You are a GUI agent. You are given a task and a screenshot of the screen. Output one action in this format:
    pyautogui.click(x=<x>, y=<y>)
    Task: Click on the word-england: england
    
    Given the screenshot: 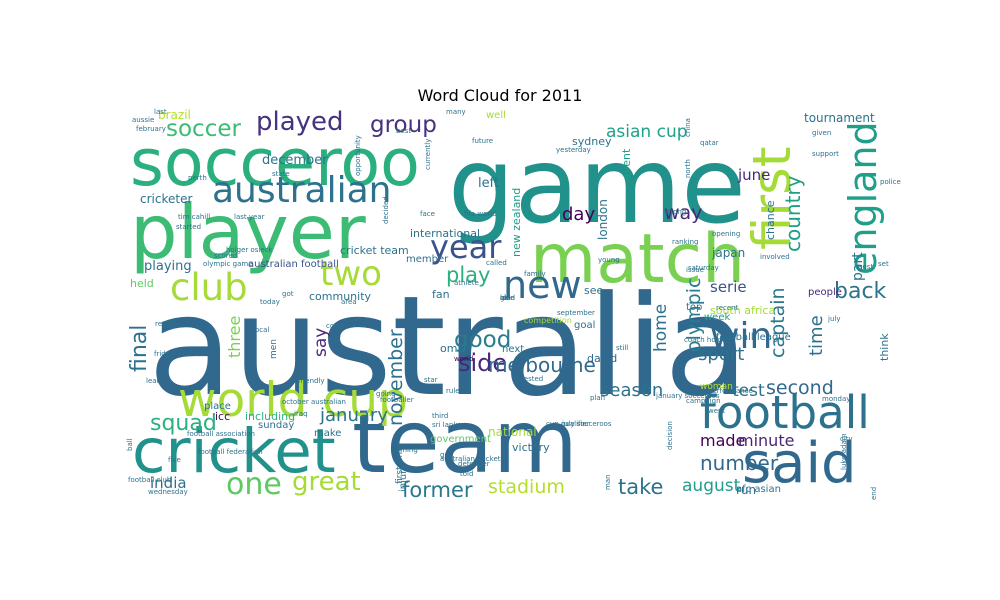 What is the action you would take?
    pyautogui.click(x=863, y=198)
    